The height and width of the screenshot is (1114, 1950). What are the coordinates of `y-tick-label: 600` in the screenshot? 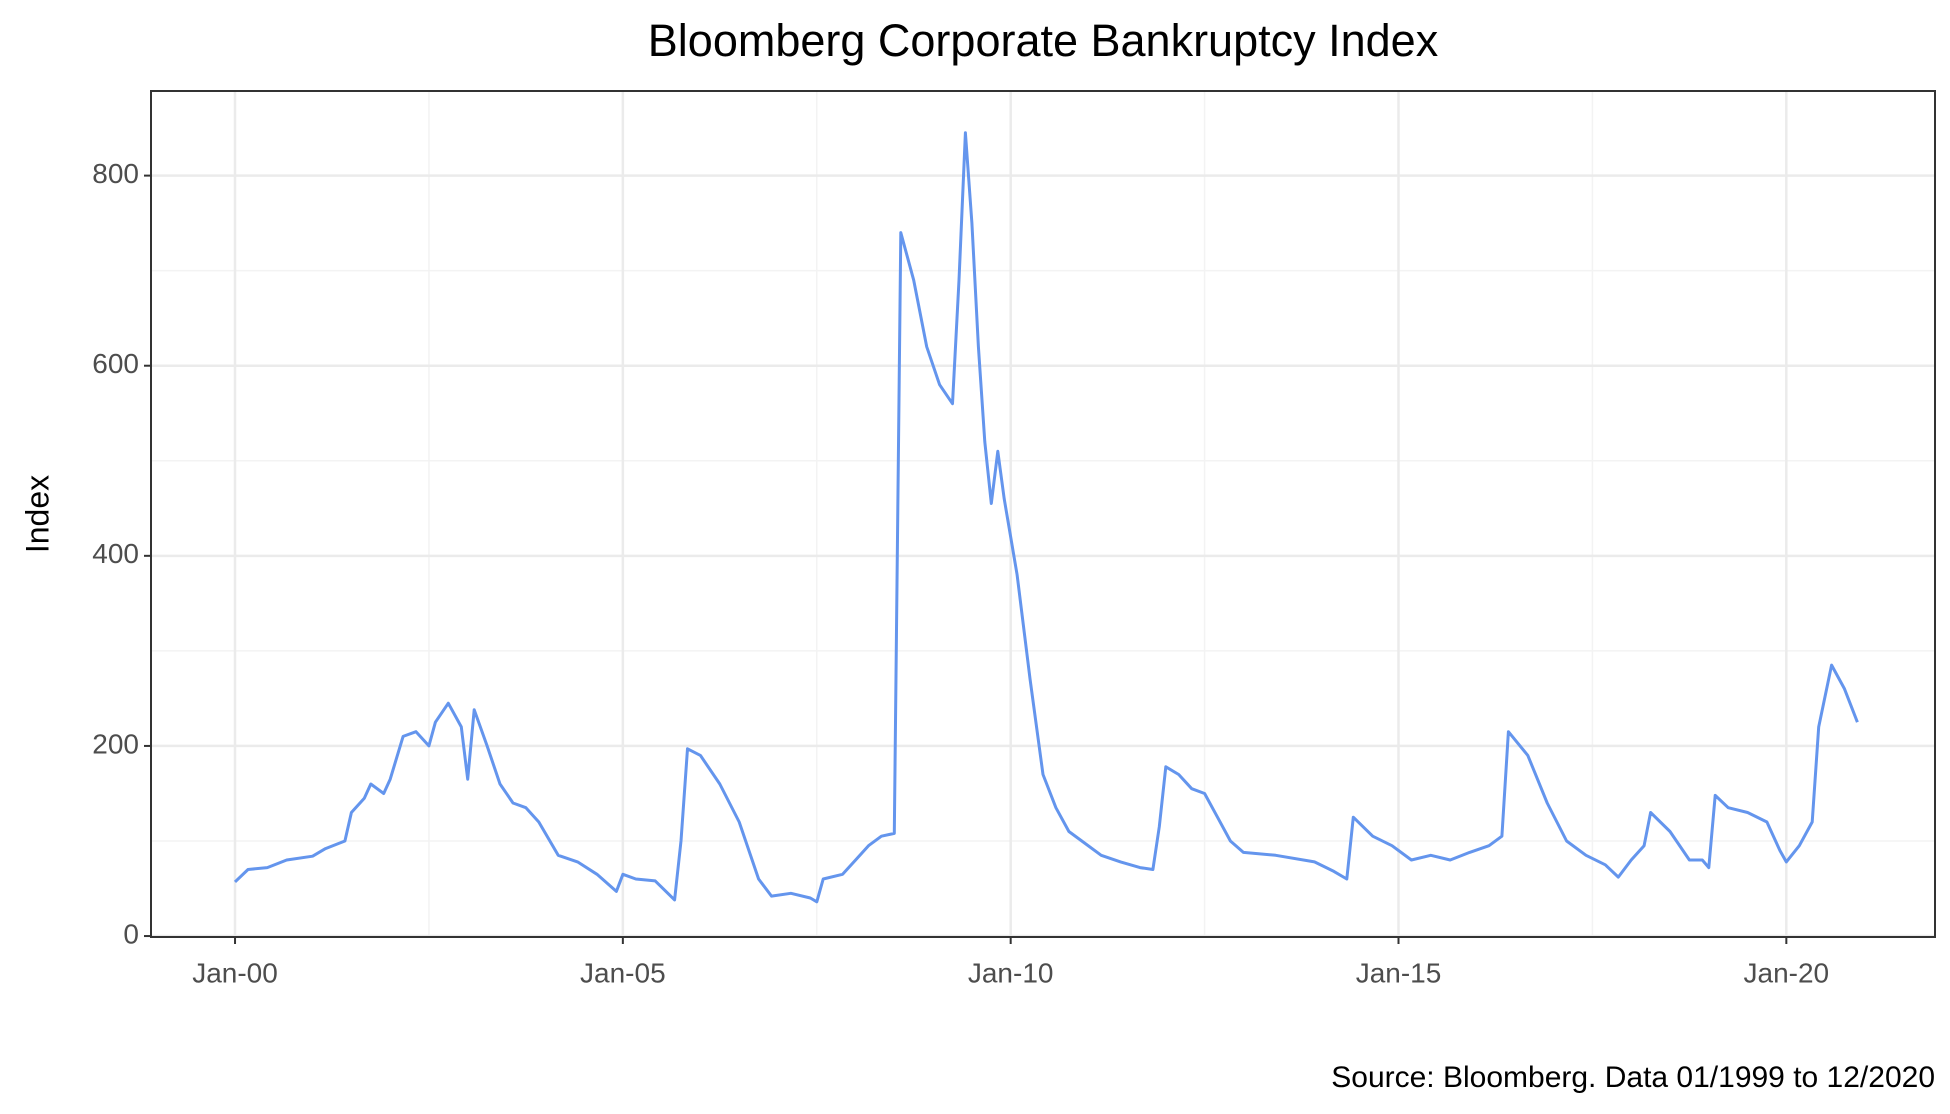 It's located at (115, 363).